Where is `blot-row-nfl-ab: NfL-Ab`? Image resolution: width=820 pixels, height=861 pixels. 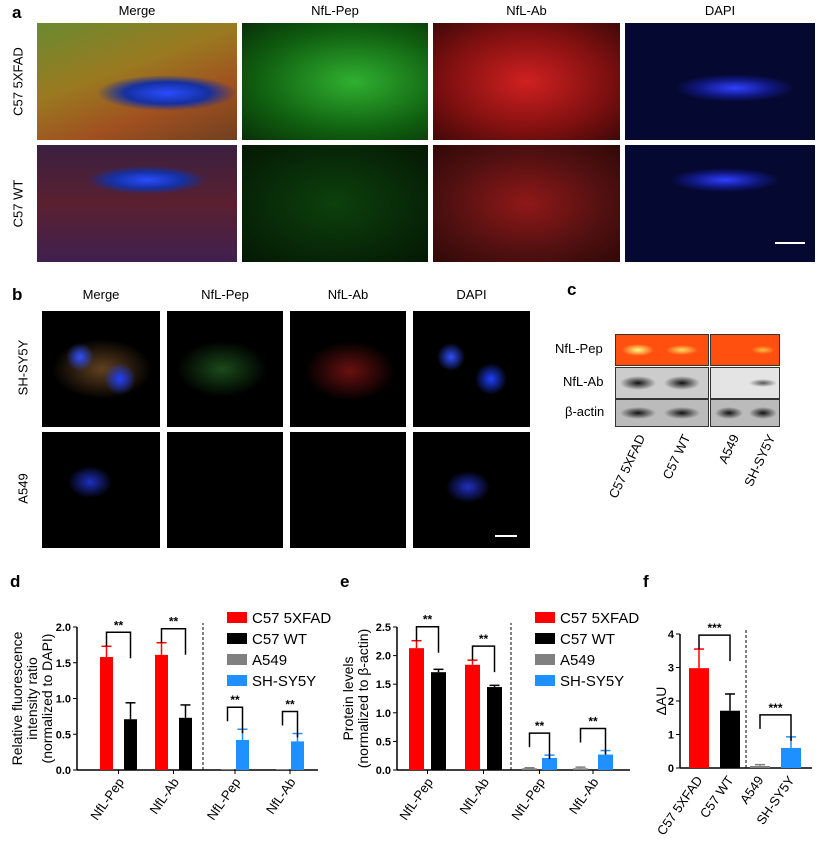 blot-row-nfl-ab: NfL-Ab is located at coordinates (583, 381).